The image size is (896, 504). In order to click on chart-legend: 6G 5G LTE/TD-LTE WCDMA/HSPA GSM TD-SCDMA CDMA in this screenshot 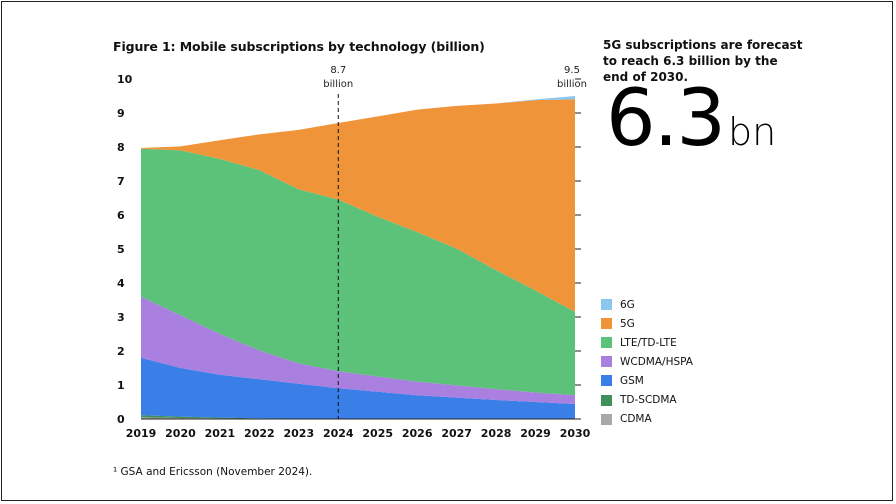, I will do `click(647, 362)`.